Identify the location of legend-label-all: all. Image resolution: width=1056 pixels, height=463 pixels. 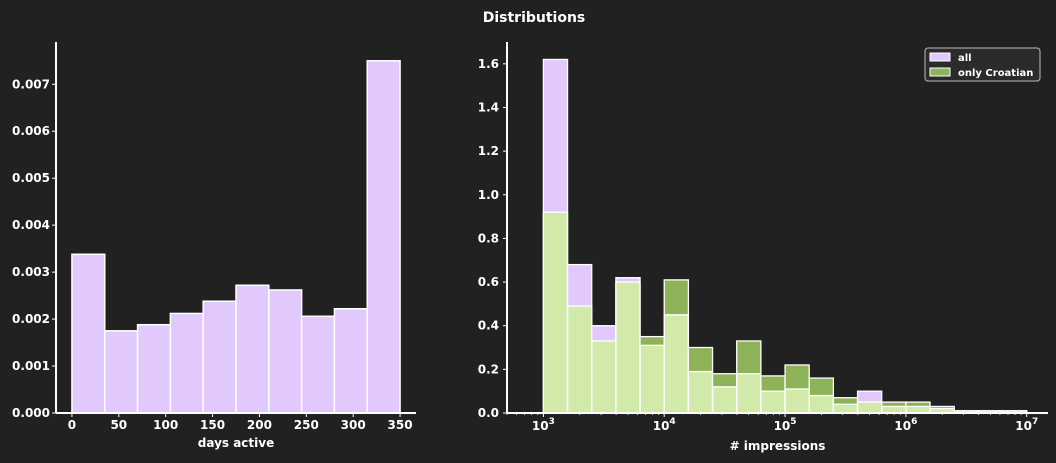
(965, 58).